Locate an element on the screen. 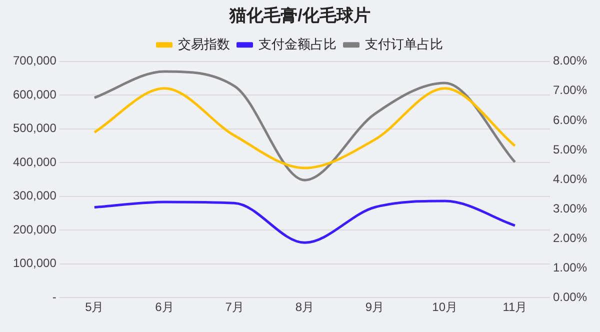  y-tick-label: 100,000 is located at coordinates (34, 263).